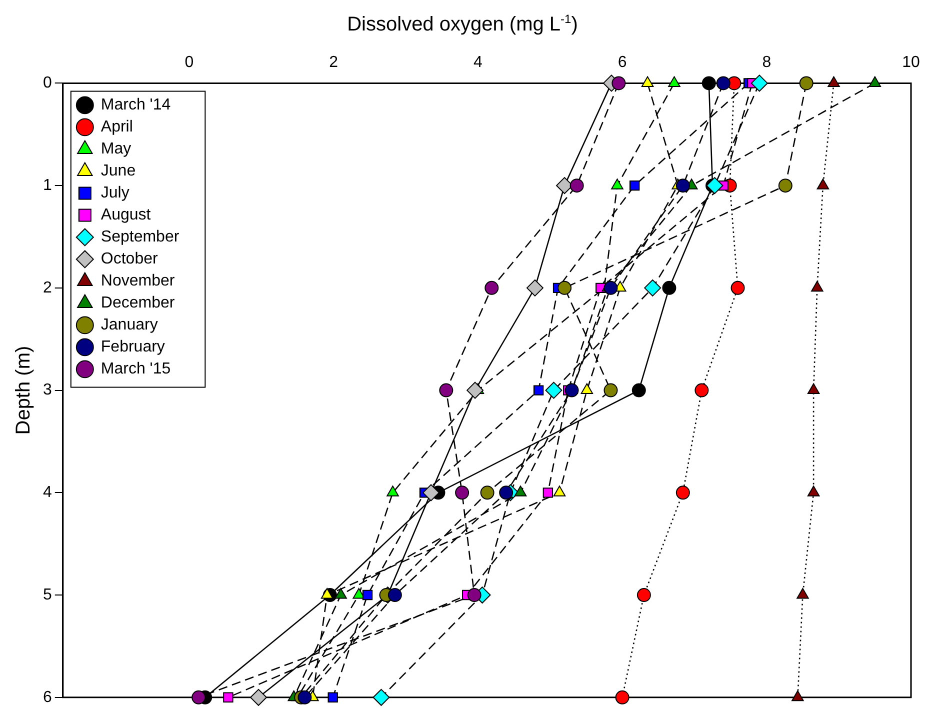 This screenshot has height=710, width=925. What do you see at coordinates (116, 127) in the screenshot?
I see `legend-label: April` at bounding box center [116, 127].